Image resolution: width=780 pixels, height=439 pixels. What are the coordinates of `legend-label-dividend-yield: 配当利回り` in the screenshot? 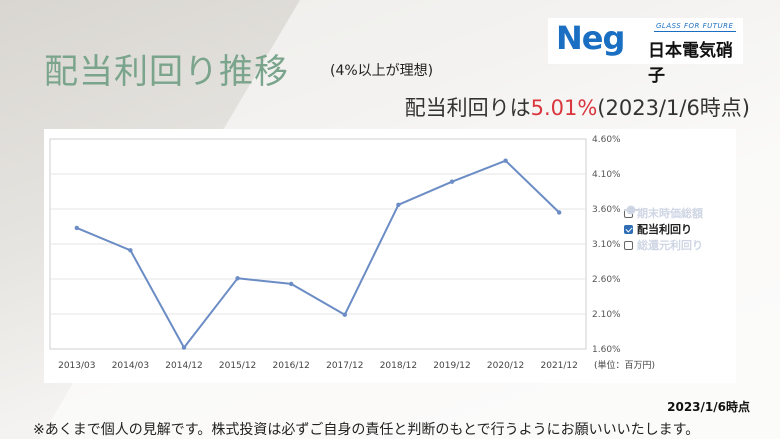 It's located at (664, 229).